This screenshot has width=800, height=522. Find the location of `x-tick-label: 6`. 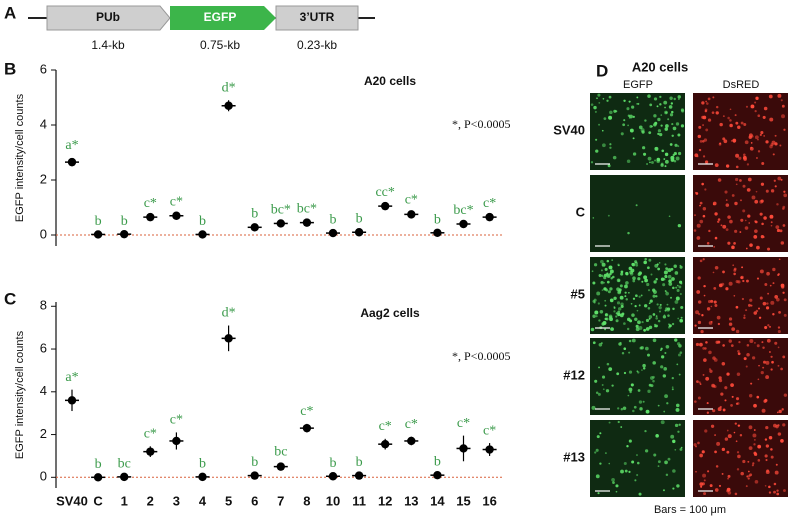

x-tick-label: 6 is located at coordinates (254, 500).